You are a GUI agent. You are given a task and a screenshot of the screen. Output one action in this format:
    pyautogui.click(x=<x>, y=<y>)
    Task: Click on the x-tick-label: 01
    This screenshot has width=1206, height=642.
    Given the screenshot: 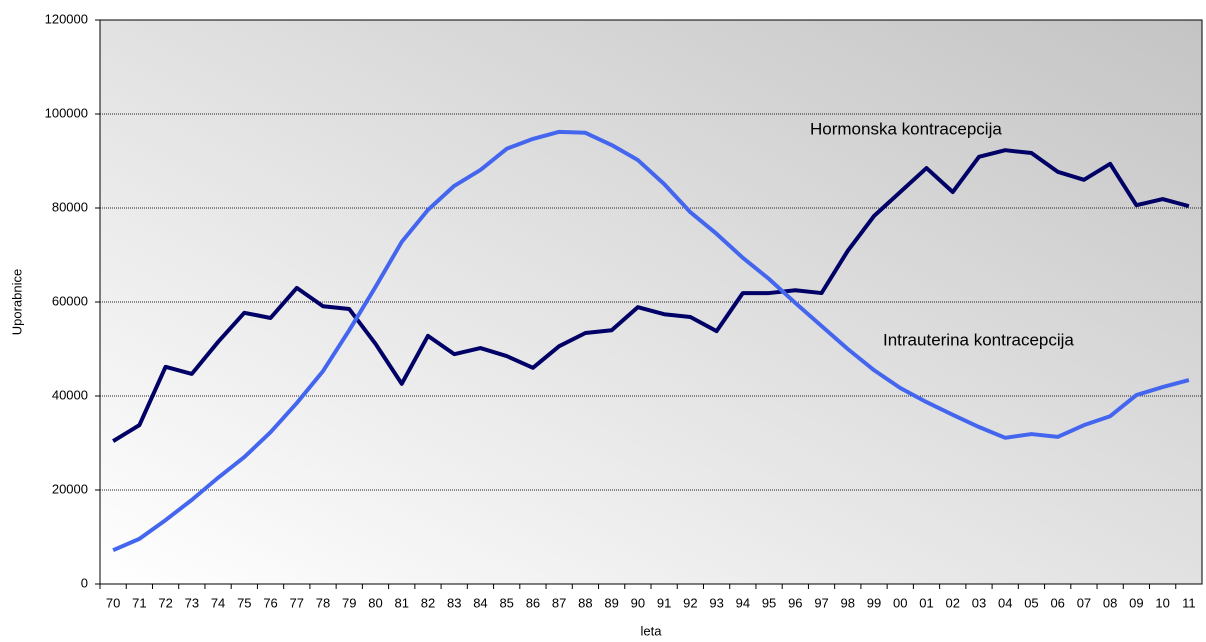 What is the action you would take?
    pyautogui.click(x=926, y=602)
    